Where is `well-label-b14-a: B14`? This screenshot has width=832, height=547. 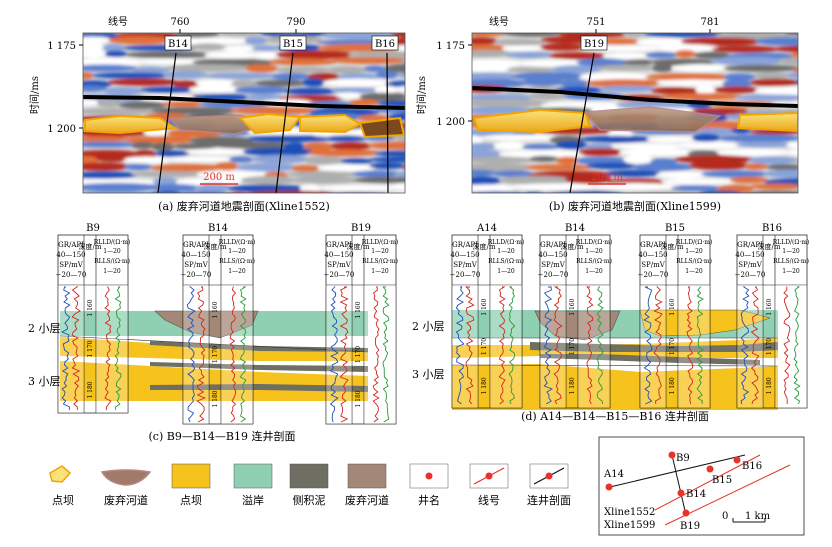 well-label-b14-a: B14 is located at coordinates (178, 44).